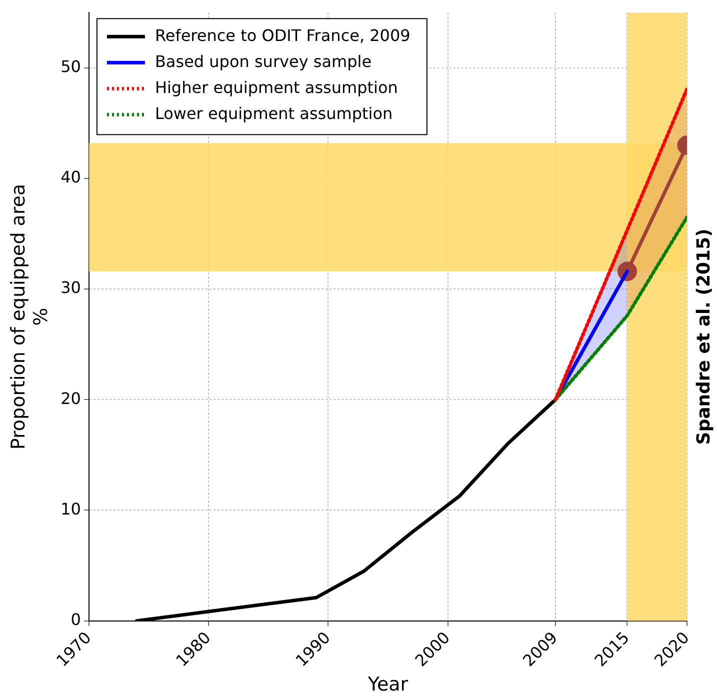  Describe the element at coordinates (273, 113) in the screenshot. I see `legend-label: Lower equipment assumption` at that location.